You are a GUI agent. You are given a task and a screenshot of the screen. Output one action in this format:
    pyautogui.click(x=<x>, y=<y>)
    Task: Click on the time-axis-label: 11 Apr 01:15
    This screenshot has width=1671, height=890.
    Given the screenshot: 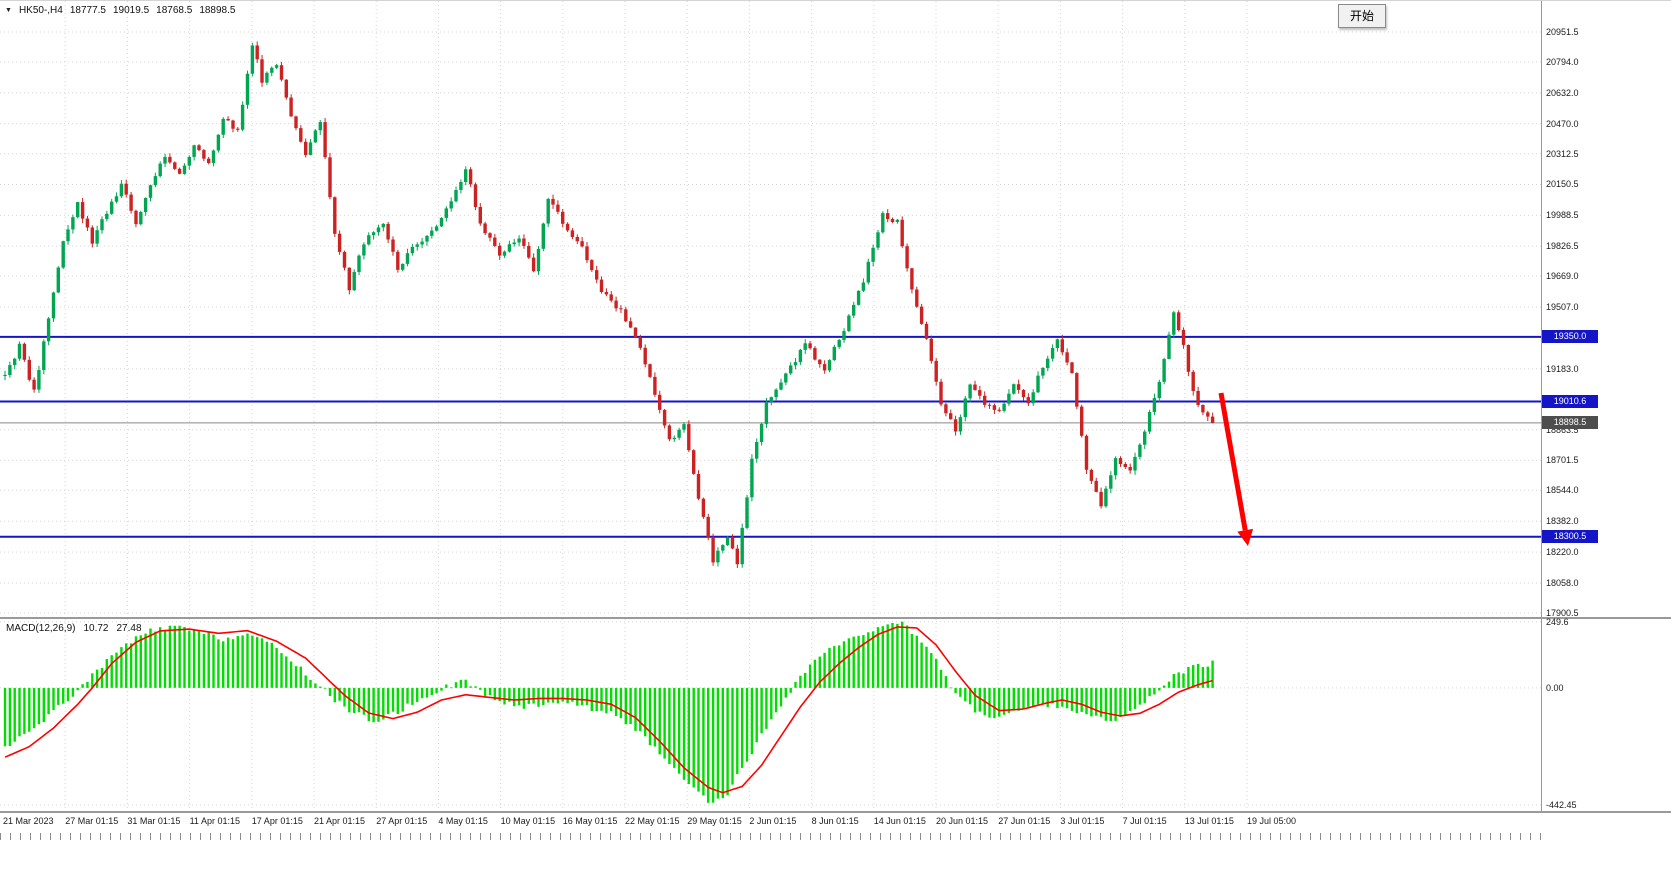 What is the action you would take?
    pyautogui.click(x=214, y=821)
    